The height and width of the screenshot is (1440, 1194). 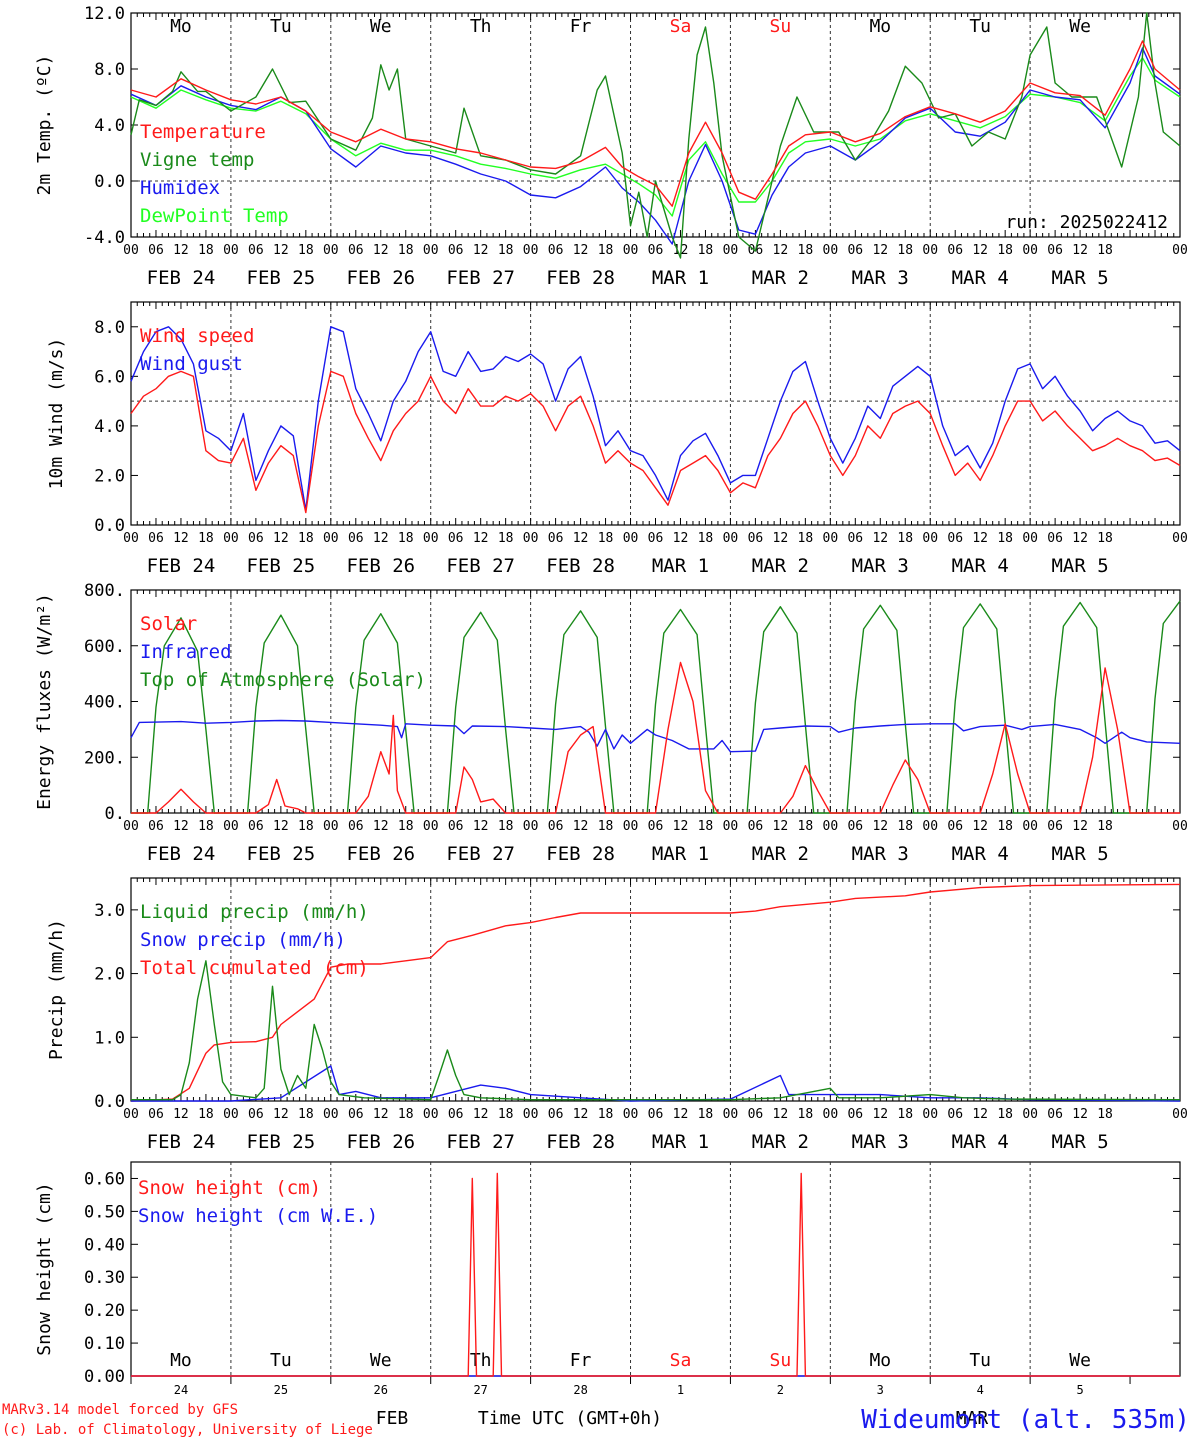 What do you see at coordinates (104, 591) in the screenshot?
I see `y-tick-label: 800.` at bounding box center [104, 591].